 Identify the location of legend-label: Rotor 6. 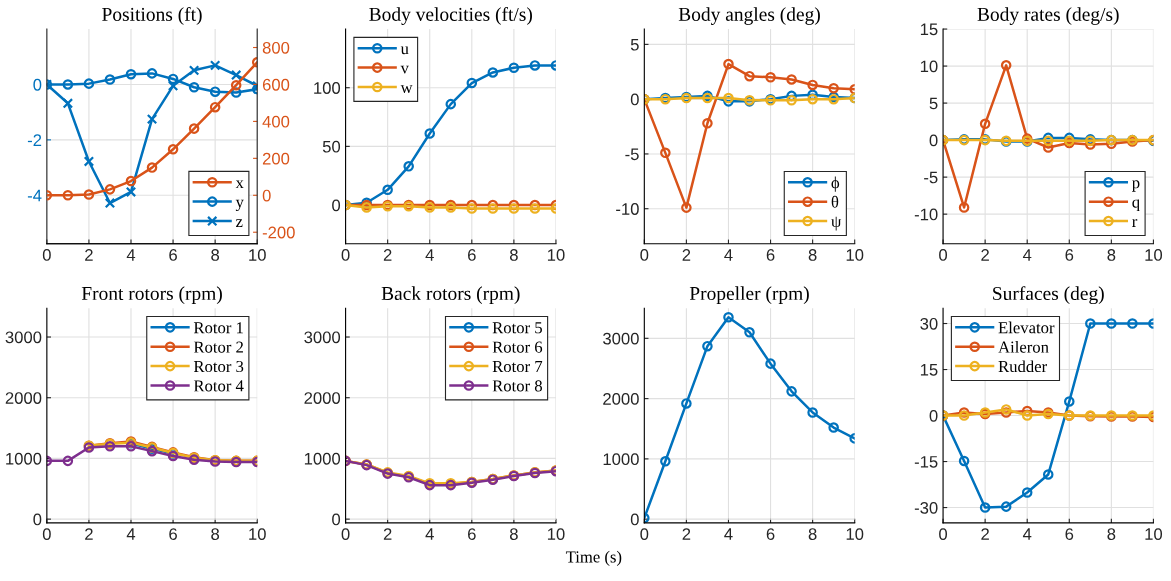
(517, 347).